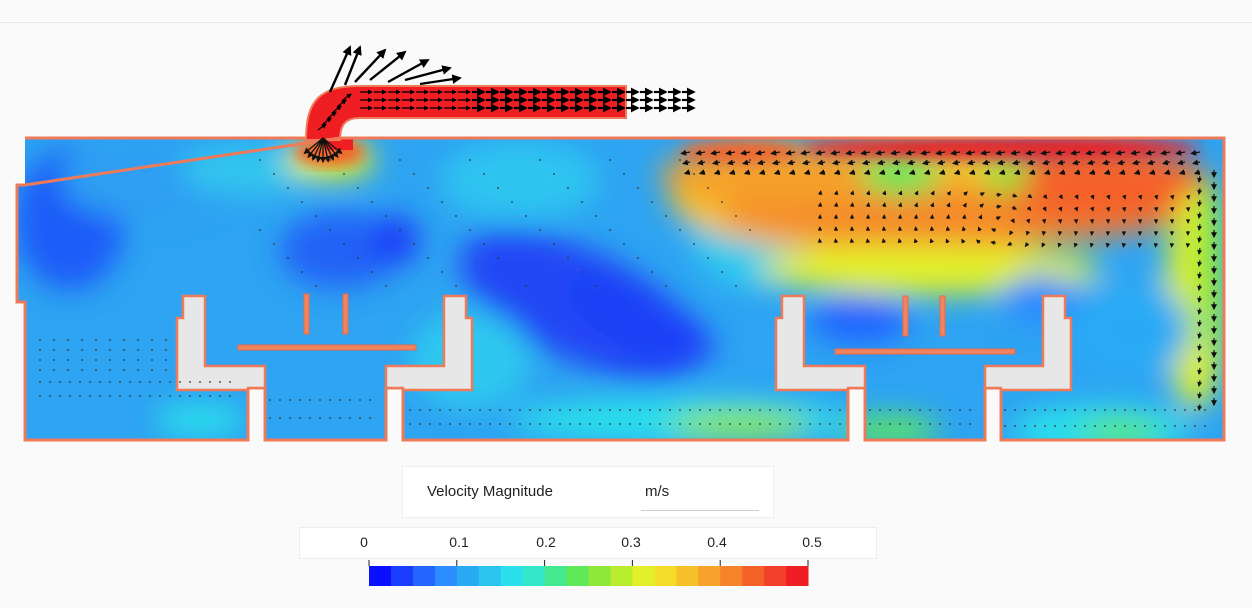 The image size is (1252, 608). Describe the element at coordinates (811, 542) in the screenshot. I see `tick-label: 0.5` at that location.